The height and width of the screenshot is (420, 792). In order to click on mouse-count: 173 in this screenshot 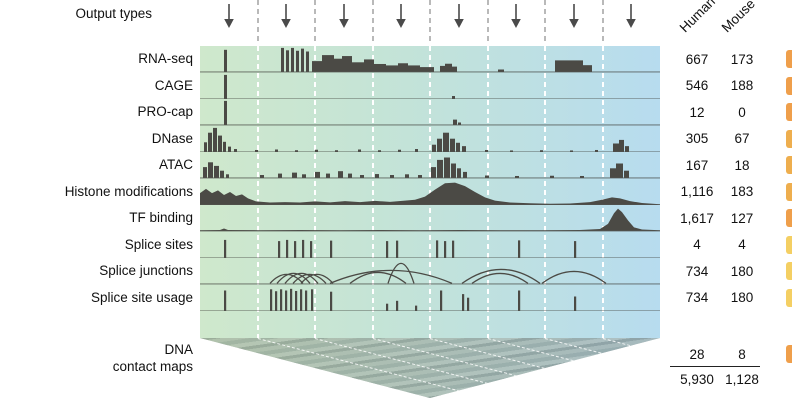, I will do `click(742, 59)`.